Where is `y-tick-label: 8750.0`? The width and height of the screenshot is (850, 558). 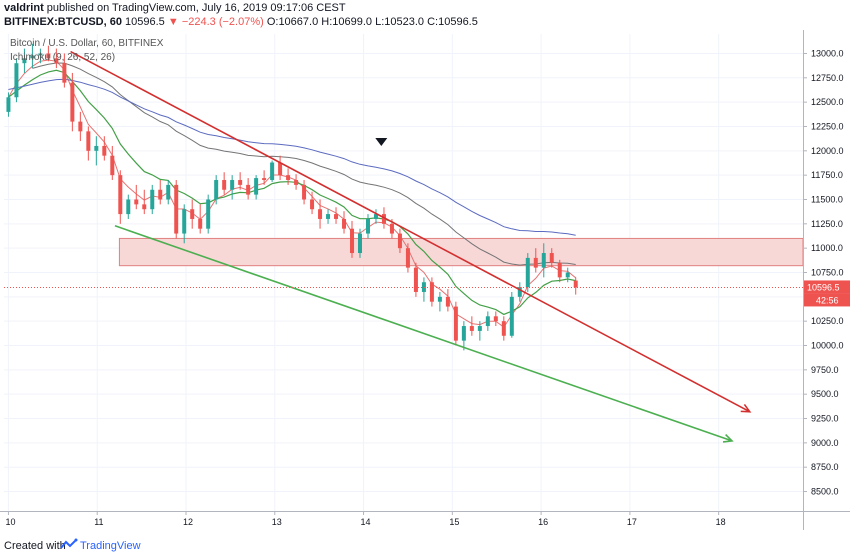 y-tick-label: 8750.0 is located at coordinates (825, 467).